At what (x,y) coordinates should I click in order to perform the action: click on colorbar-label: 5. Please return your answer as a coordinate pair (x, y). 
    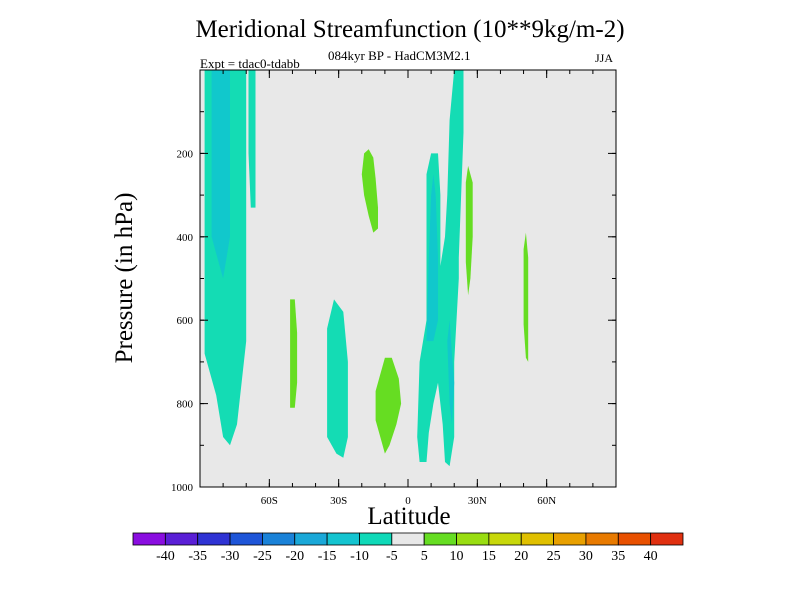
    Looking at the image, I should click on (424, 556).